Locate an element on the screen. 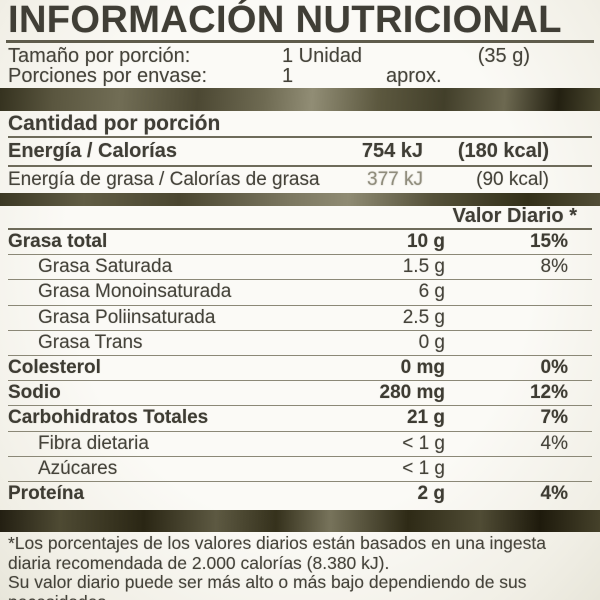  nutrient-label: Grasa Trans is located at coordinates (90, 342).